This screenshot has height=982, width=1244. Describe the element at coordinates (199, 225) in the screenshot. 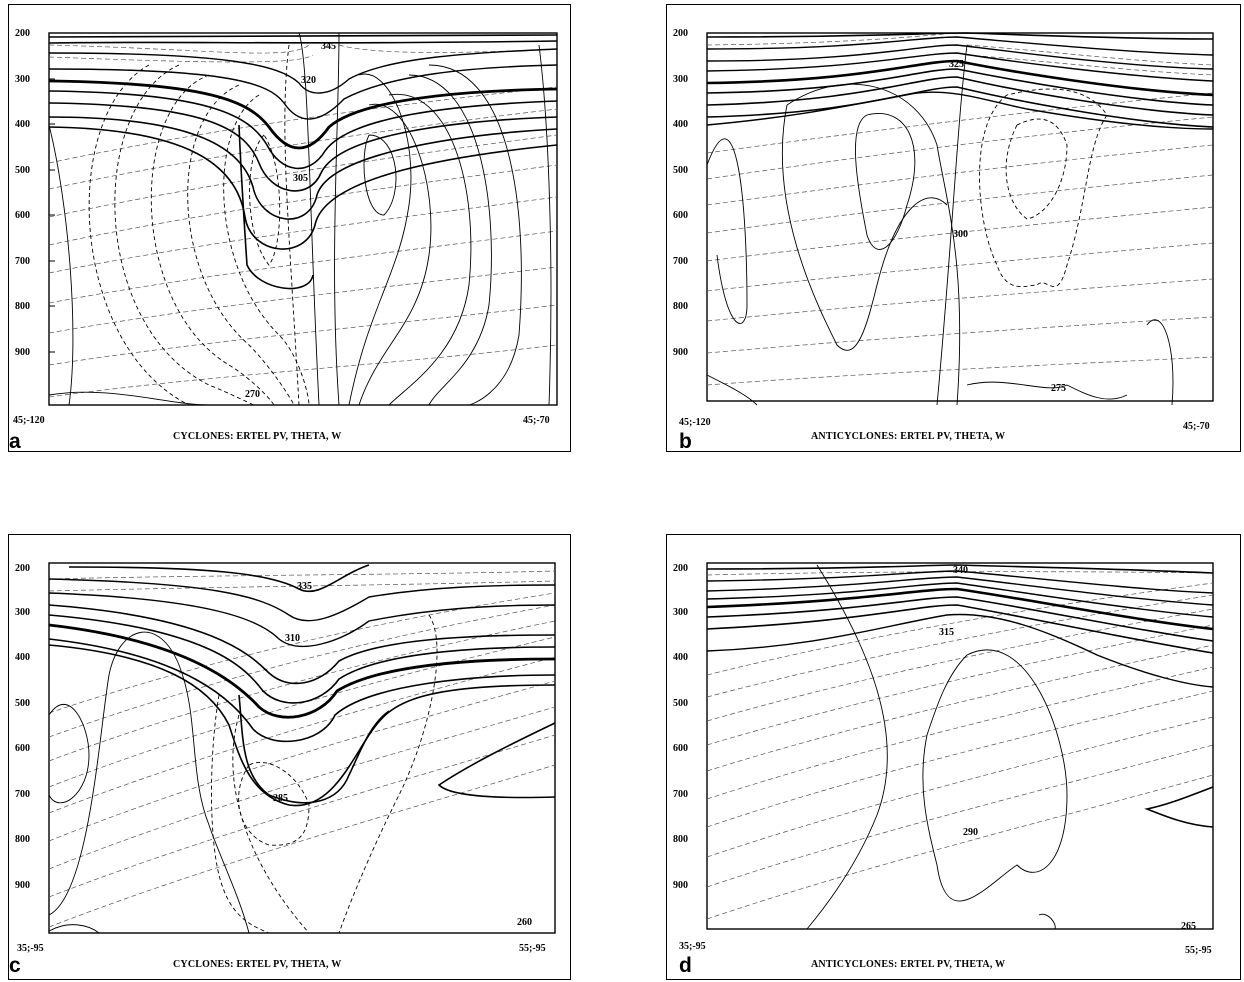

I see `panel-a-w-negative` at that location.